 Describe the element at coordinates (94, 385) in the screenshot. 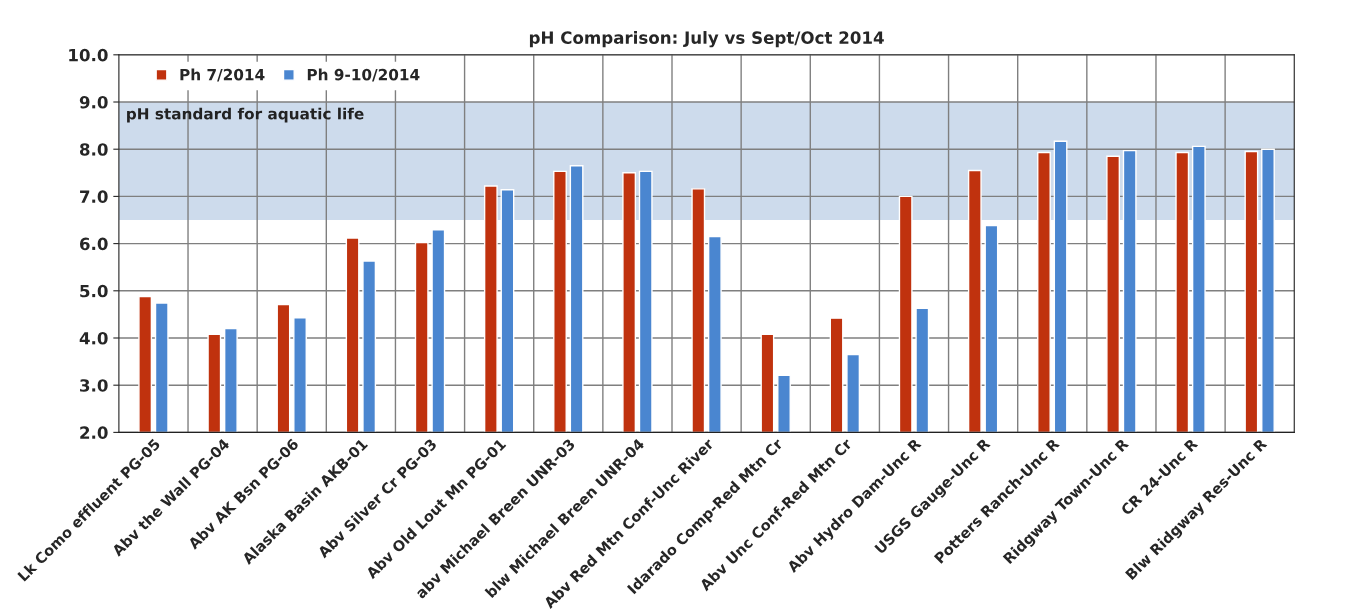

I see `y-tick-label: 3.0` at that location.